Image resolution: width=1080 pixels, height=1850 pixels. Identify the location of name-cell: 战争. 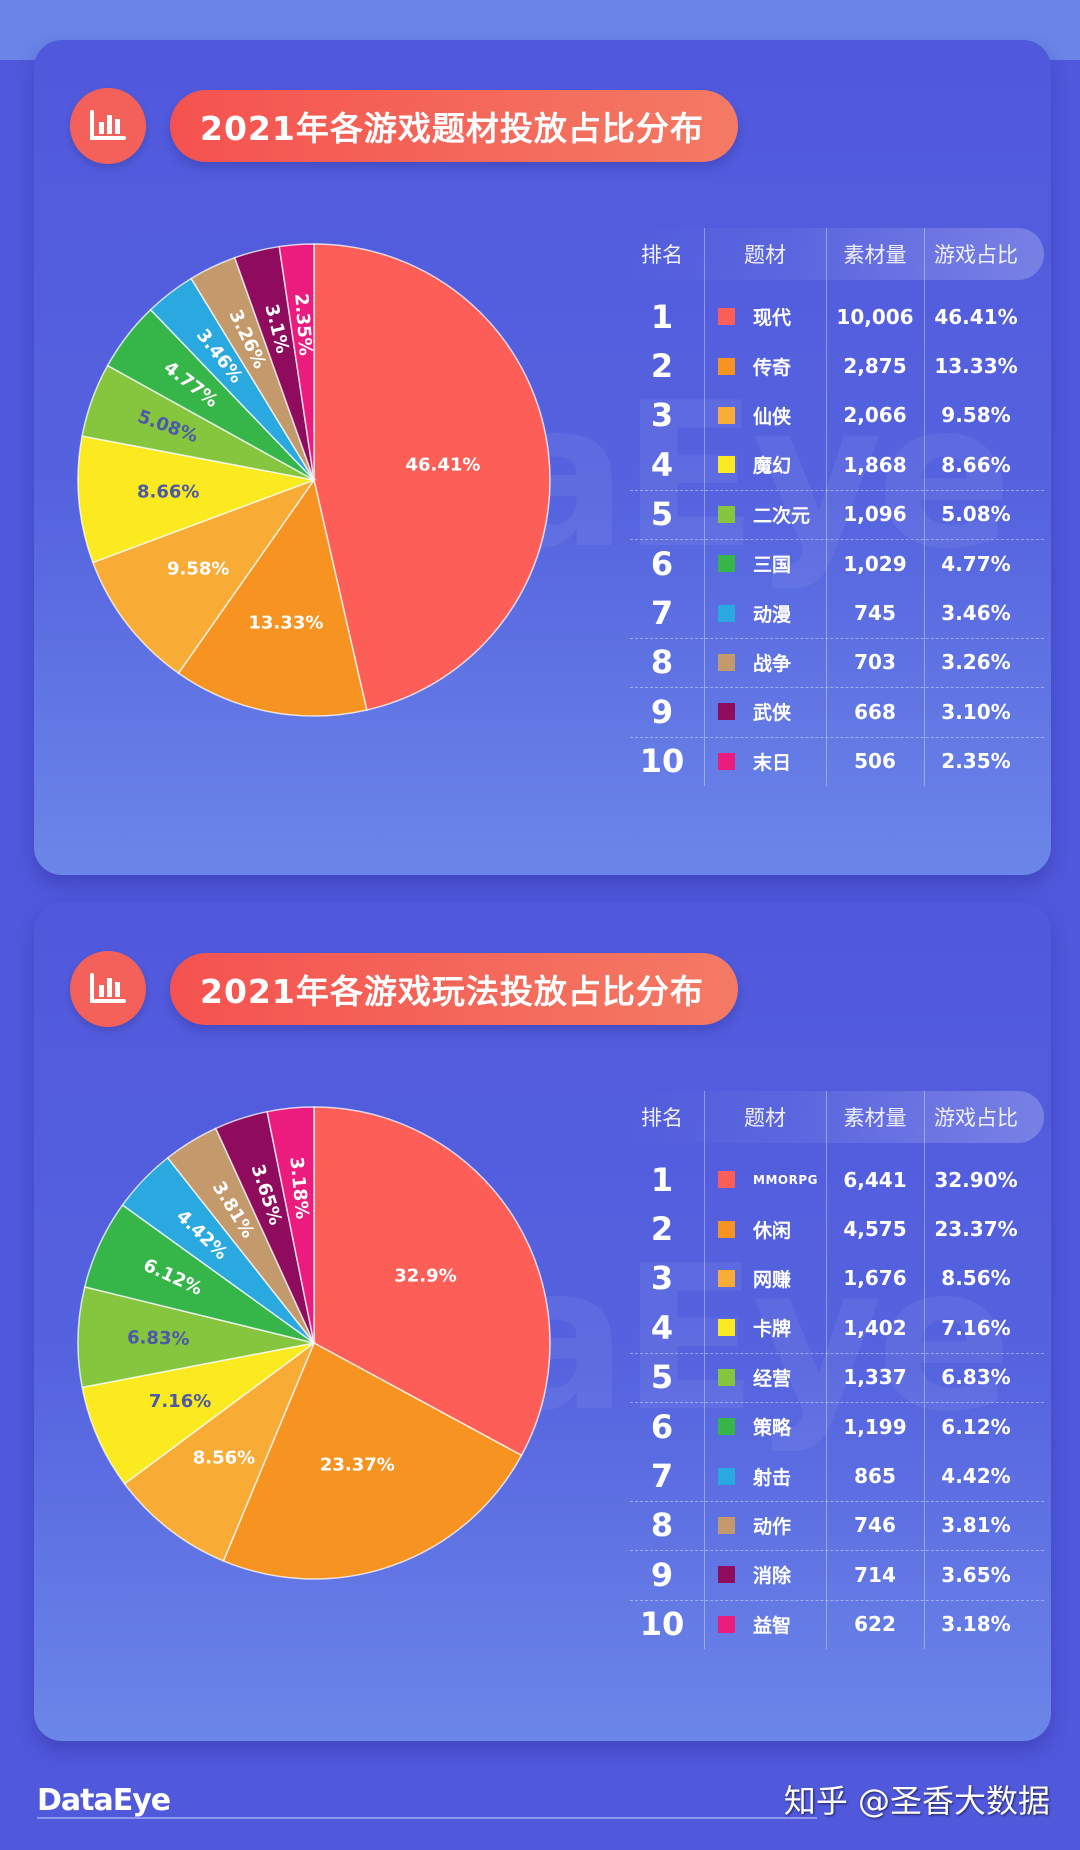
(765, 662).